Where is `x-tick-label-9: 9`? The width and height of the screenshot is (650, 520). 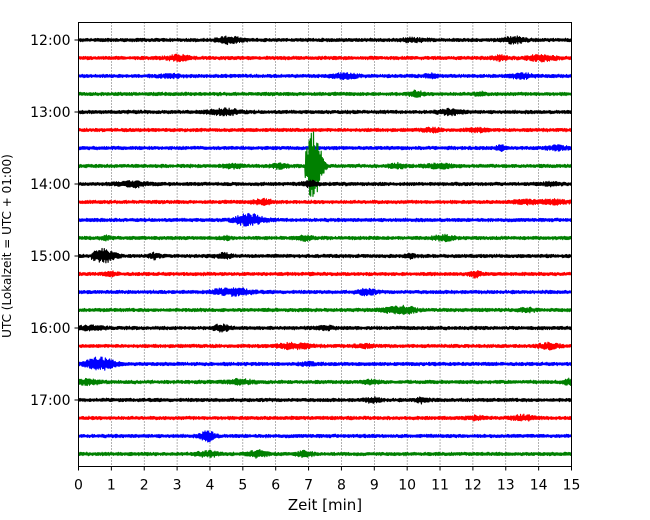
x-tick-label-9: 9 is located at coordinates (374, 486).